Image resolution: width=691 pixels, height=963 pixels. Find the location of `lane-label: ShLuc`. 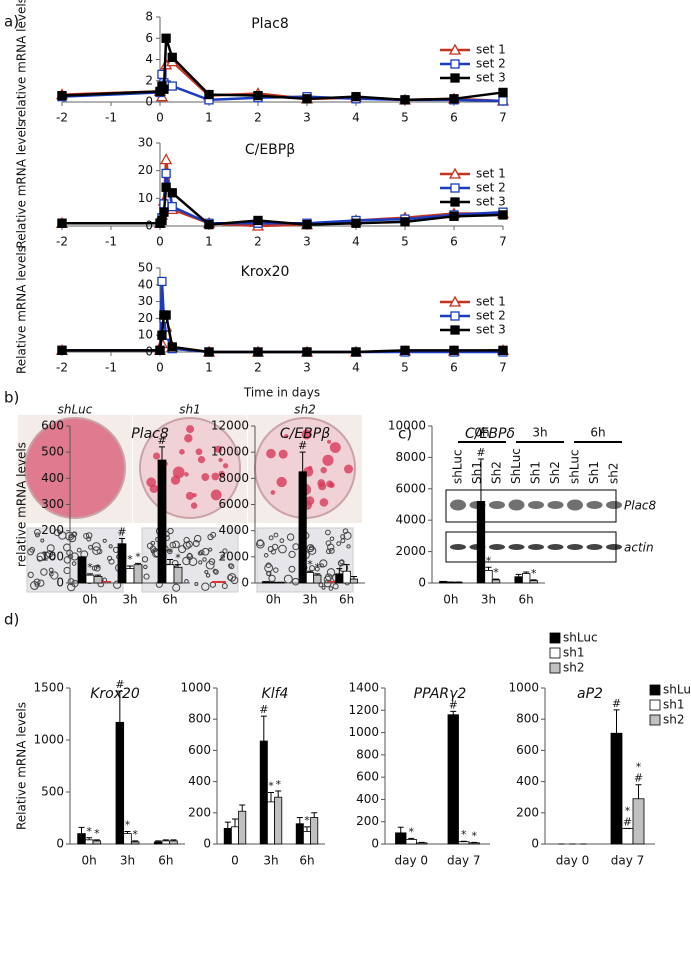

lane-label: ShLuc is located at coordinates (516, 466).